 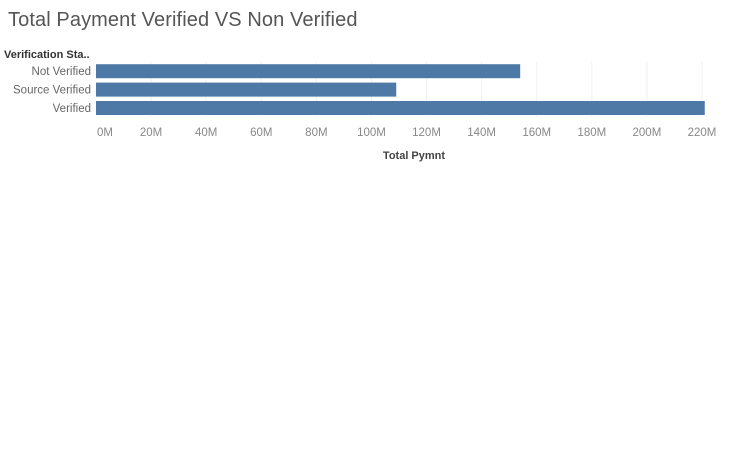 I want to click on category-label: Source Verified, so click(x=52, y=91).